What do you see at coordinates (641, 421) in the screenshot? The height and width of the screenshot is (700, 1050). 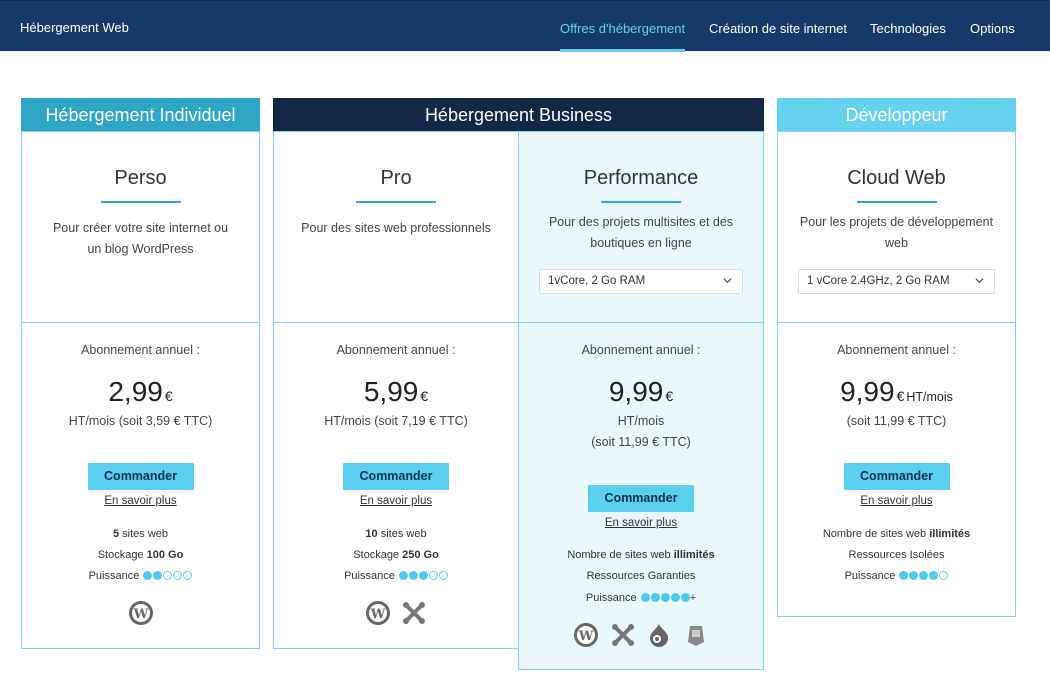 I see `price-detail: HT/mois` at bounding box center [641, 421].